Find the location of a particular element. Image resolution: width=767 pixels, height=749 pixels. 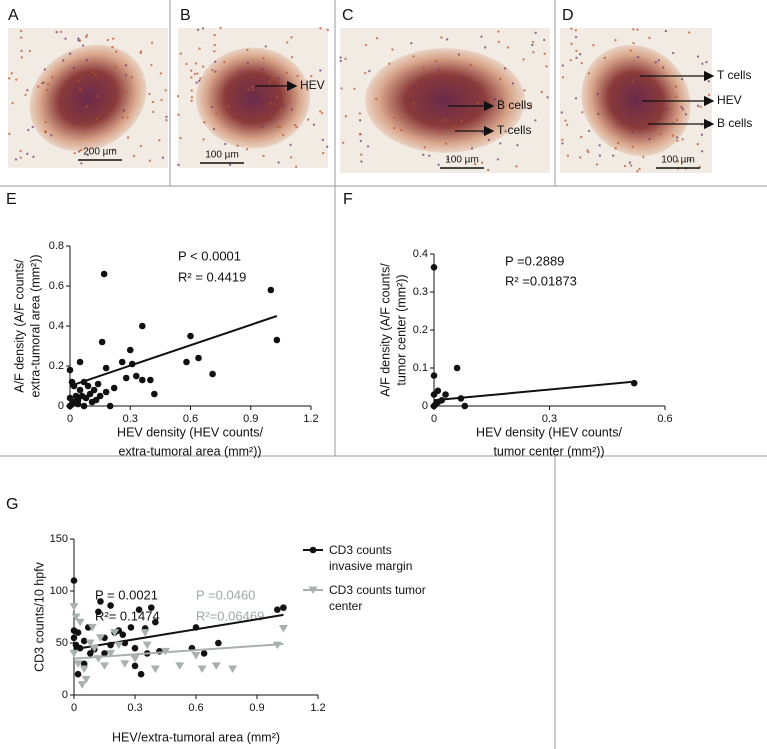

stat-annotation: R² = 0.4419 is located at coordinates (212, 276).